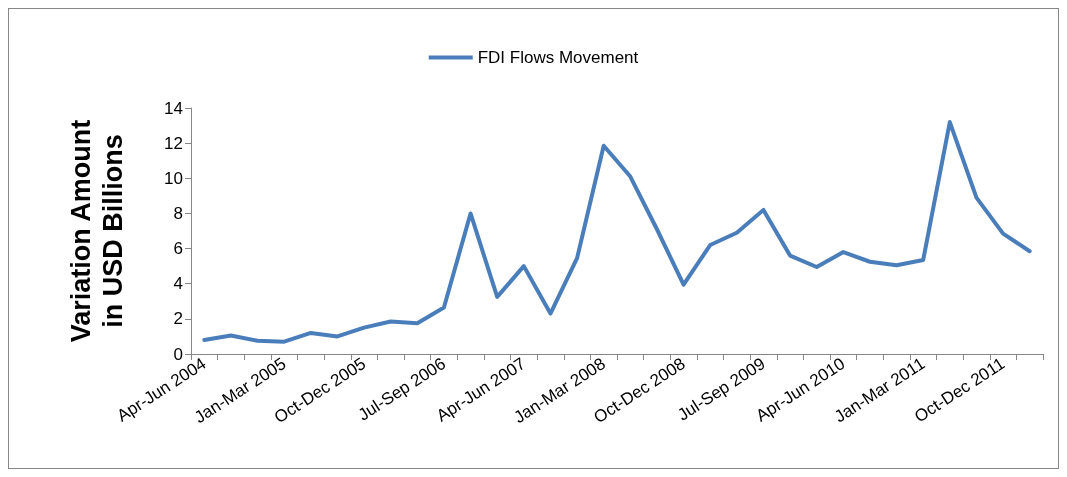 This screenshot has height=477, width=1067. I want to click on y-tick-label: 2, so click(178, 319).